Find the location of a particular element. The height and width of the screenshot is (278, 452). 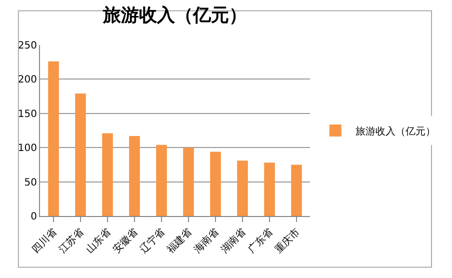

legend-label: 旅游收入（亿元） is located at coordinates (395, 131).